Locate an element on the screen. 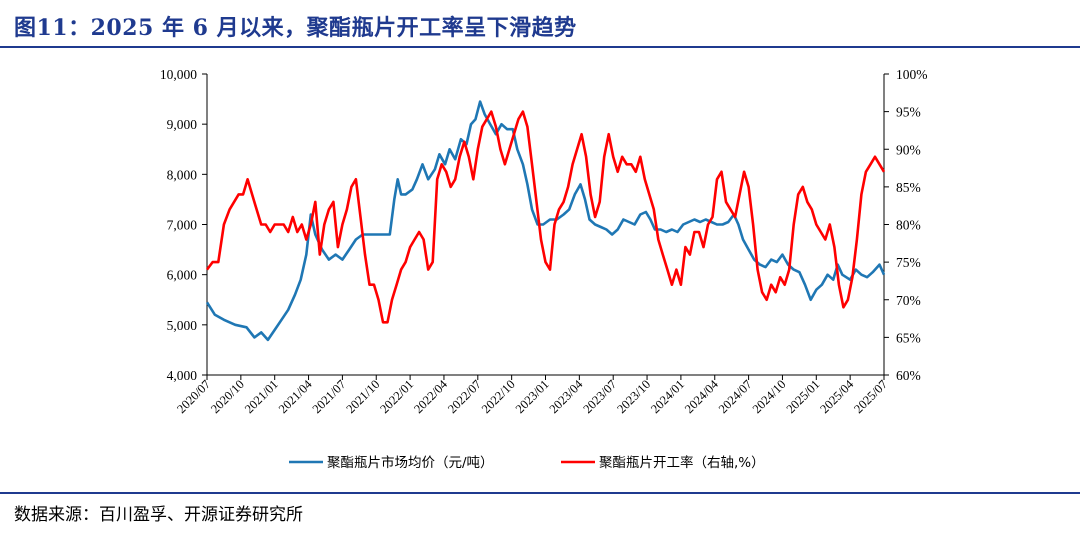 Image resolution: width=1080 pixels, height=538 pixels. legend: 聚酯瓶片市场均价（元/吨） 聚酯瓶片开工率（右轴,%） is located at coordinates (527, 462).